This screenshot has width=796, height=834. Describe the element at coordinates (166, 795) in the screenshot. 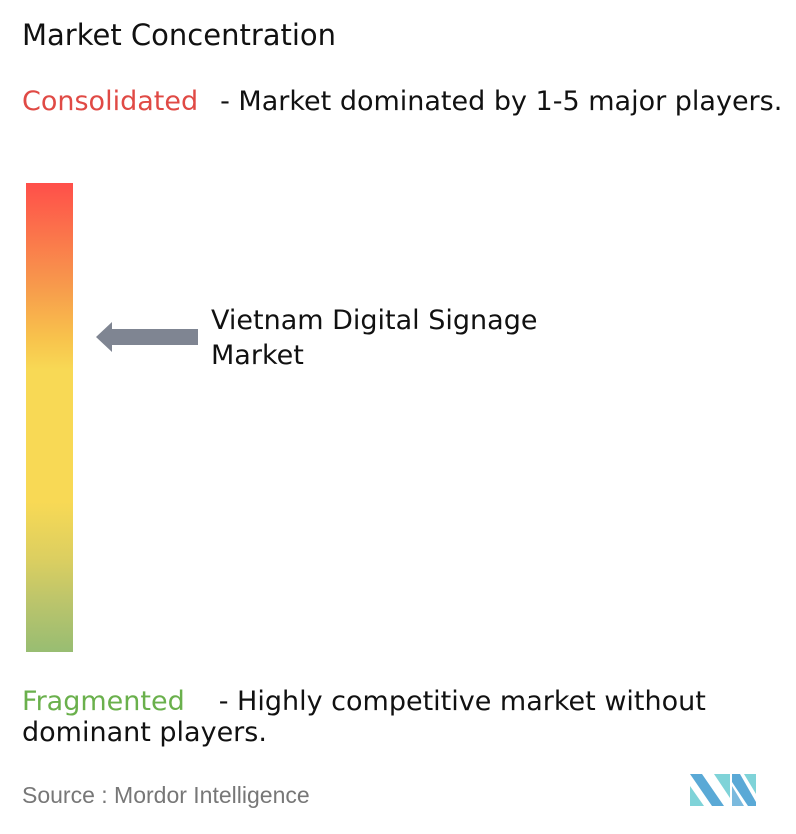

I see `source-text: Source : Mordor Intelligence` at that location.